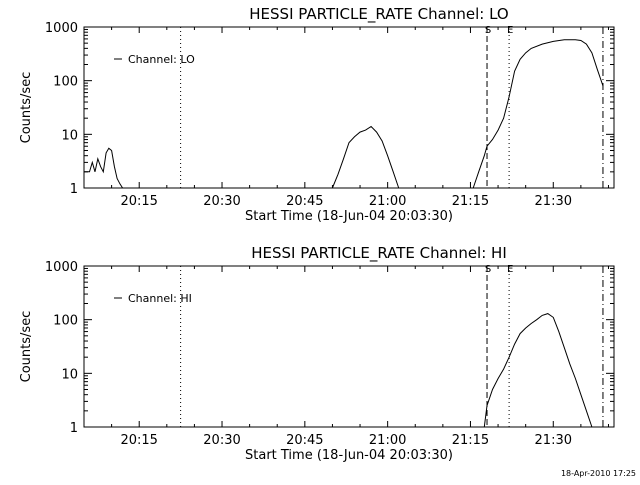 The image size is (640, 485). I want to click on legend-label: Channel: HI, so click(160, 298).